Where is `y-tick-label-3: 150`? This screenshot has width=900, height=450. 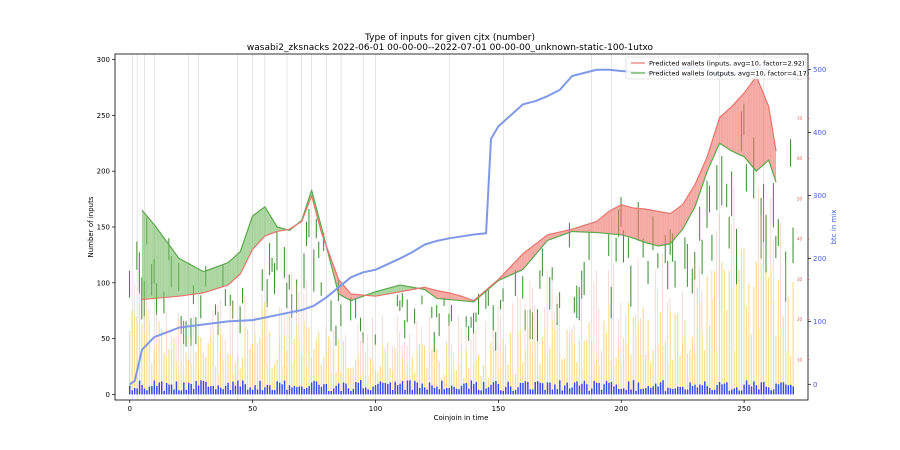
y-tick-label-3: 150 is located at coordinates (103, 228).